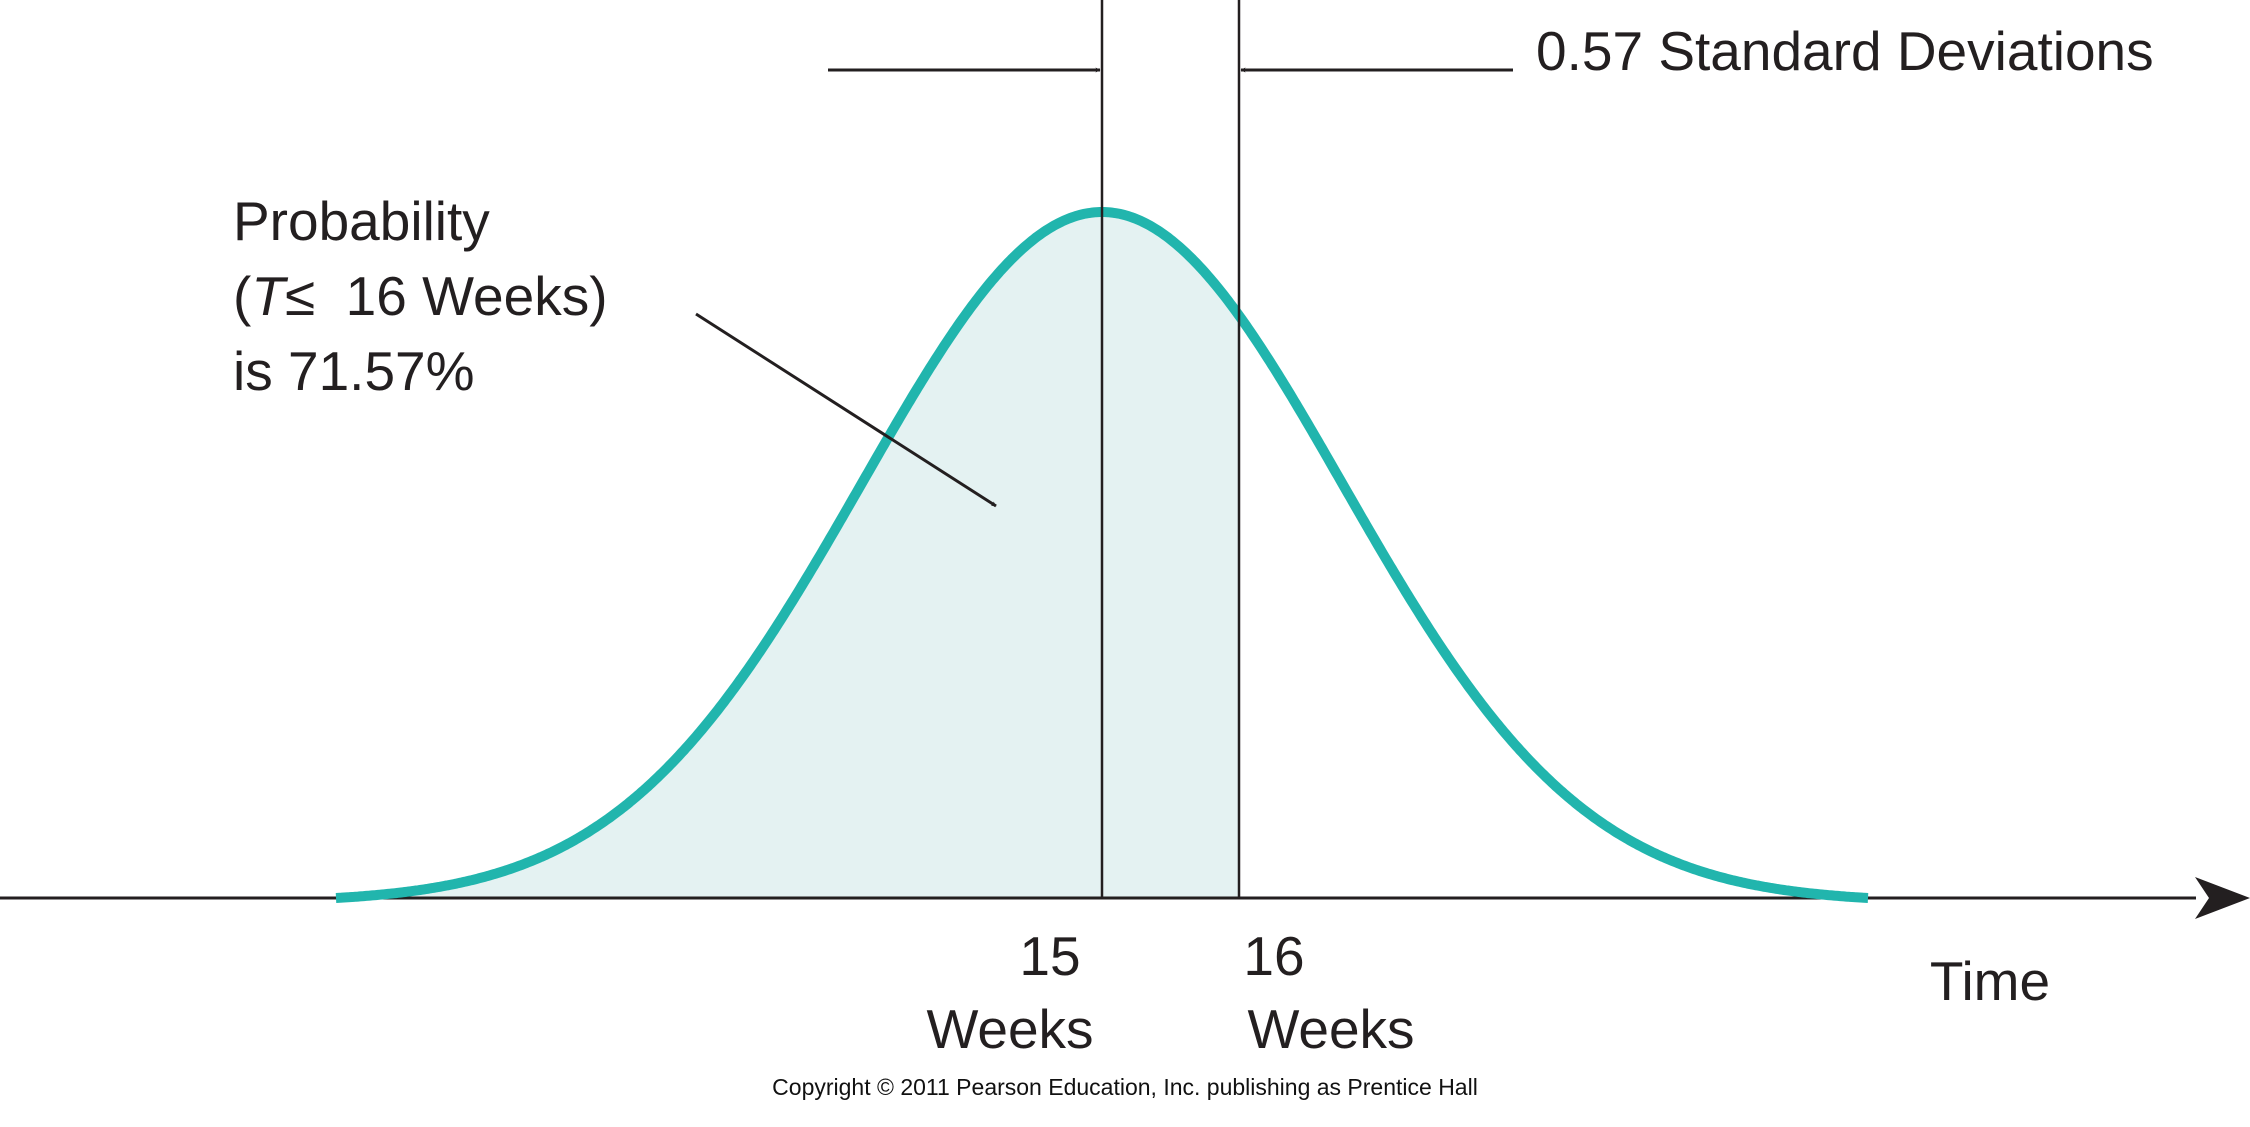  I want to click on probability-label-line2: (T≤ 16 Weeks), so click(420, 296).